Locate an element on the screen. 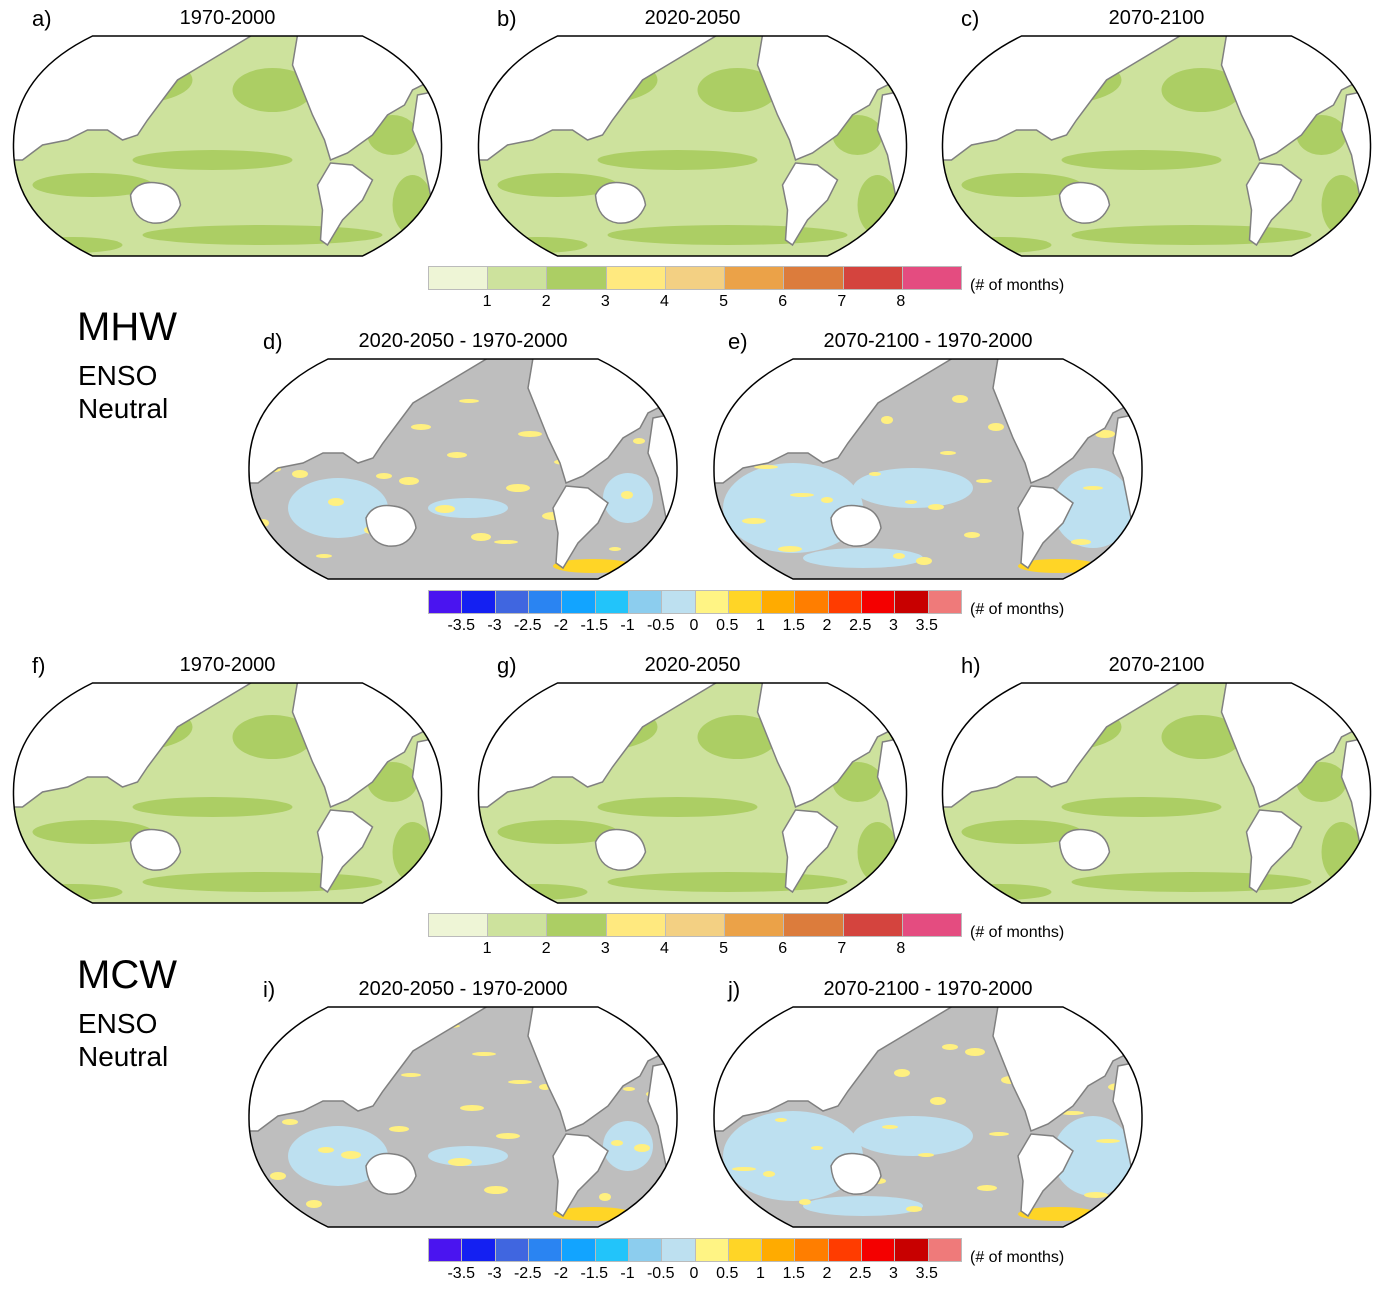 The height and width of the screenshot is (1291, 1390). colorbar-tick: -1.5 is located at coordinates (594, 1273).